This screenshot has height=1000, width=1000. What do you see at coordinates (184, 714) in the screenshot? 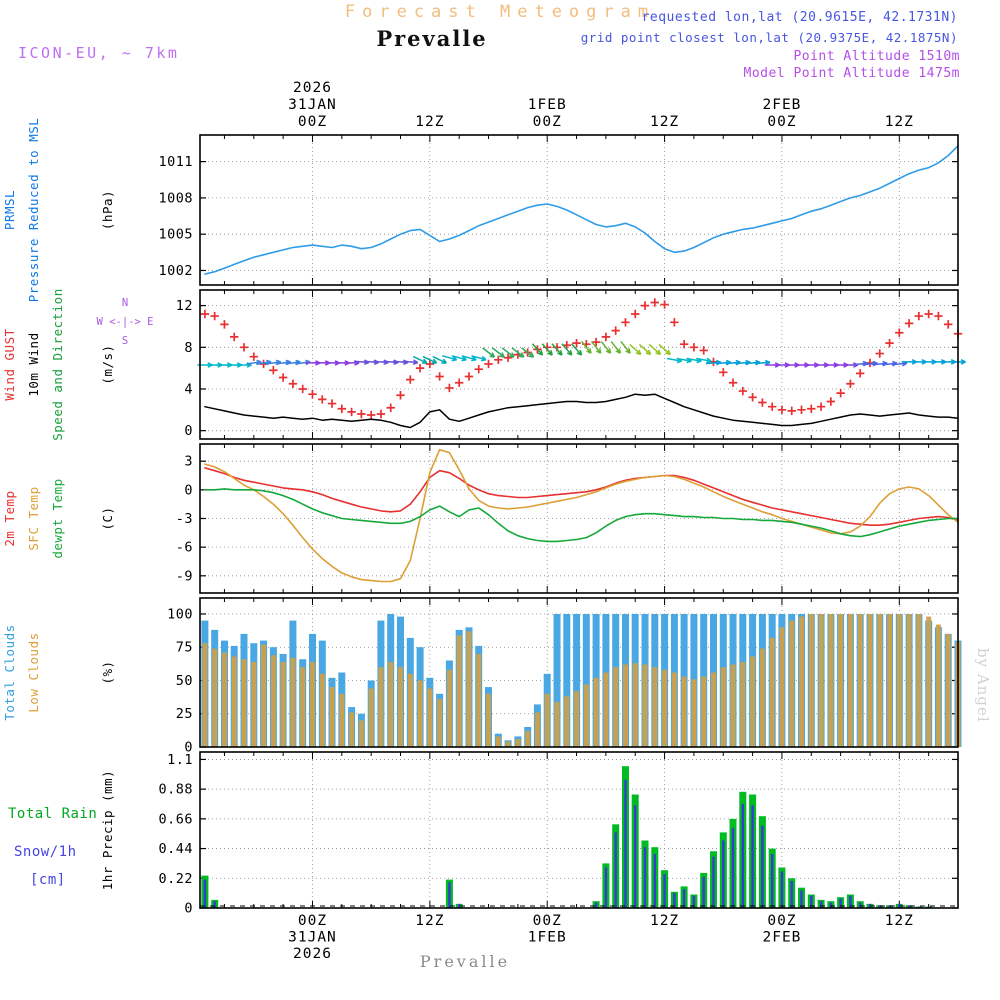
I see `ytick-clouds: 25` at bounding box center [184, 714].